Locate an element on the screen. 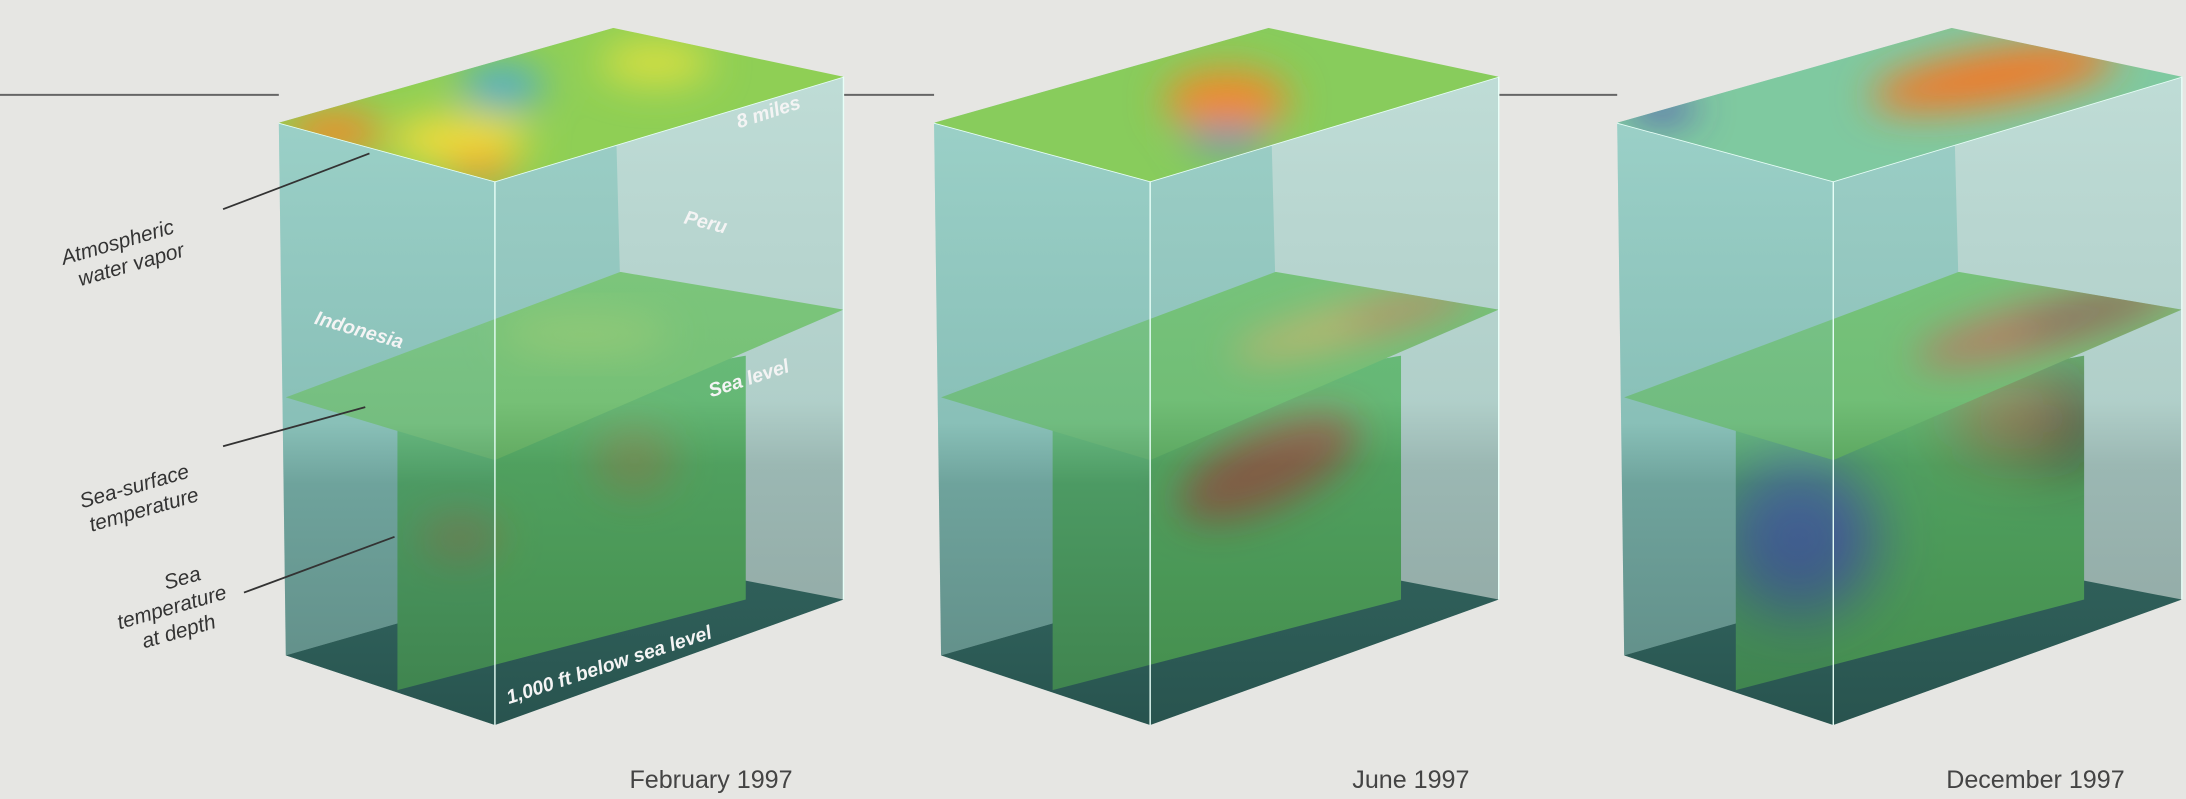 The image size is (2186, 799). svg-text: Seatemperatureat depth is located at coordinates (172, 607).